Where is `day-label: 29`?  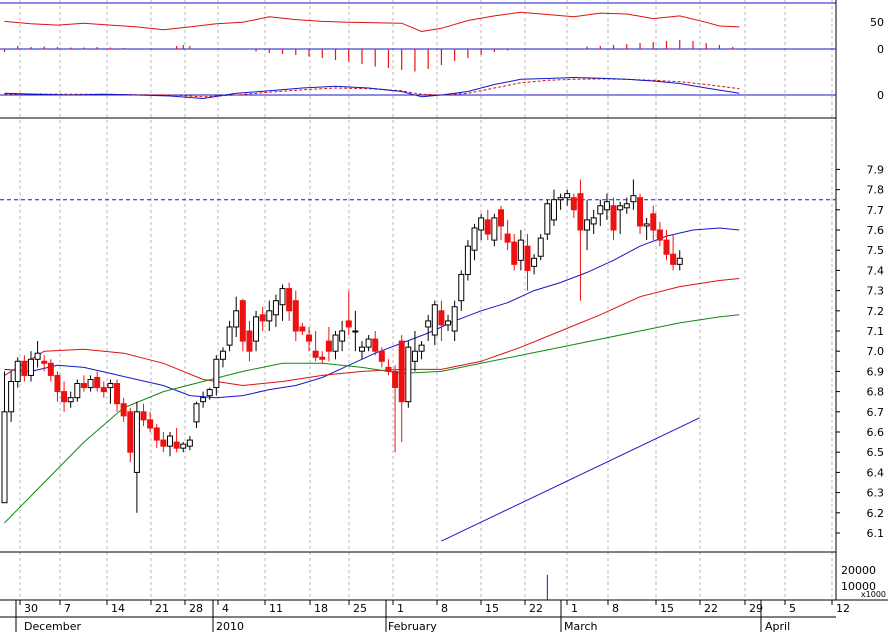 day-label: 29 is located at coordinates (756, 608).